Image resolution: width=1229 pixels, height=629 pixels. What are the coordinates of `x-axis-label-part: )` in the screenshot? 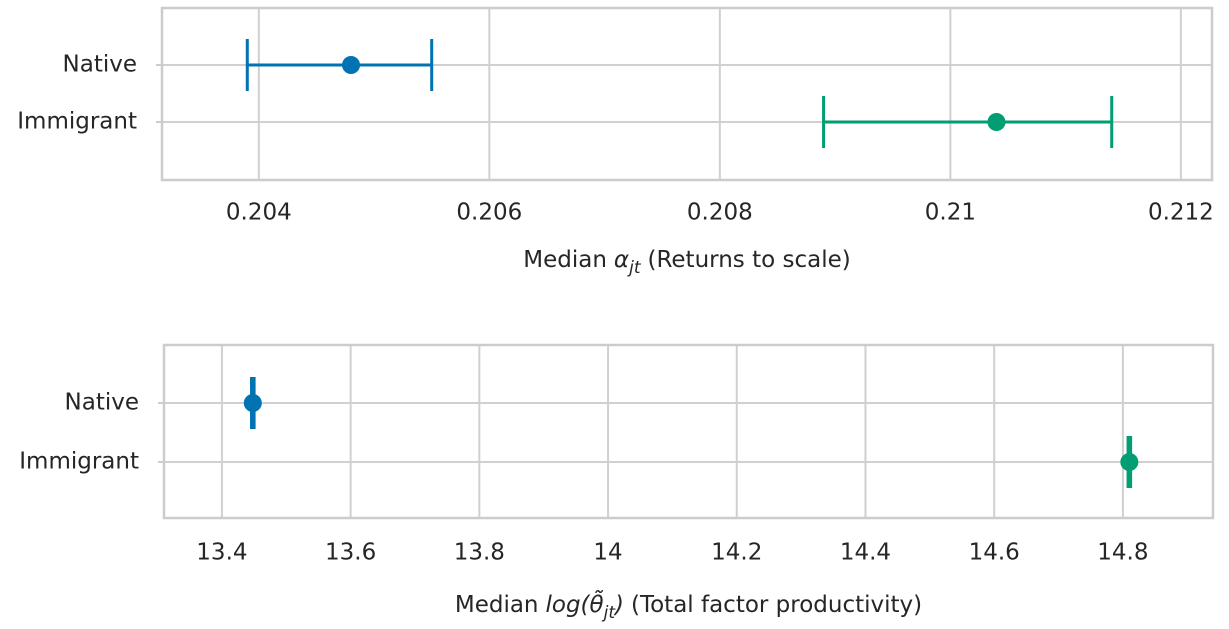 It's located at (618, 605).